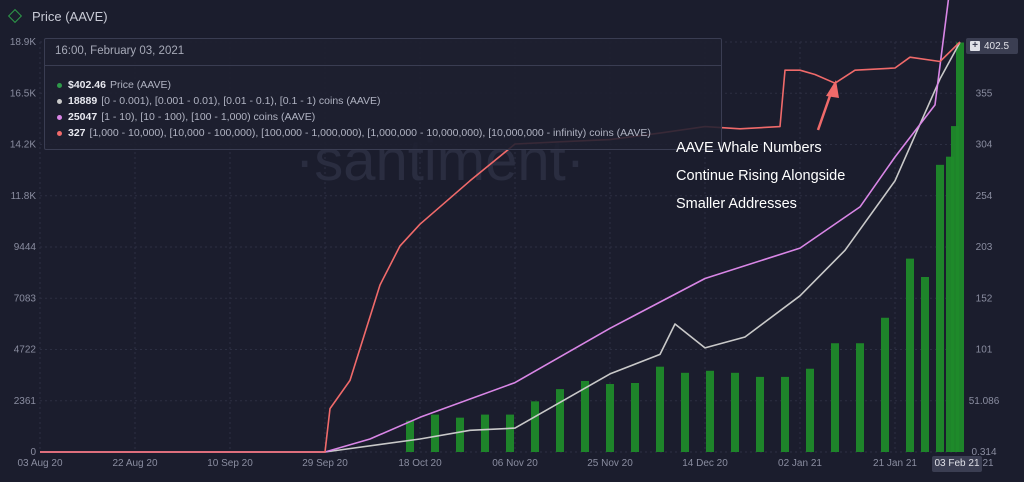  What do you see at coordinates (83, 117) in the screenshot?
I see `tooltip-value: 25047` at bounding box center [83, 117].